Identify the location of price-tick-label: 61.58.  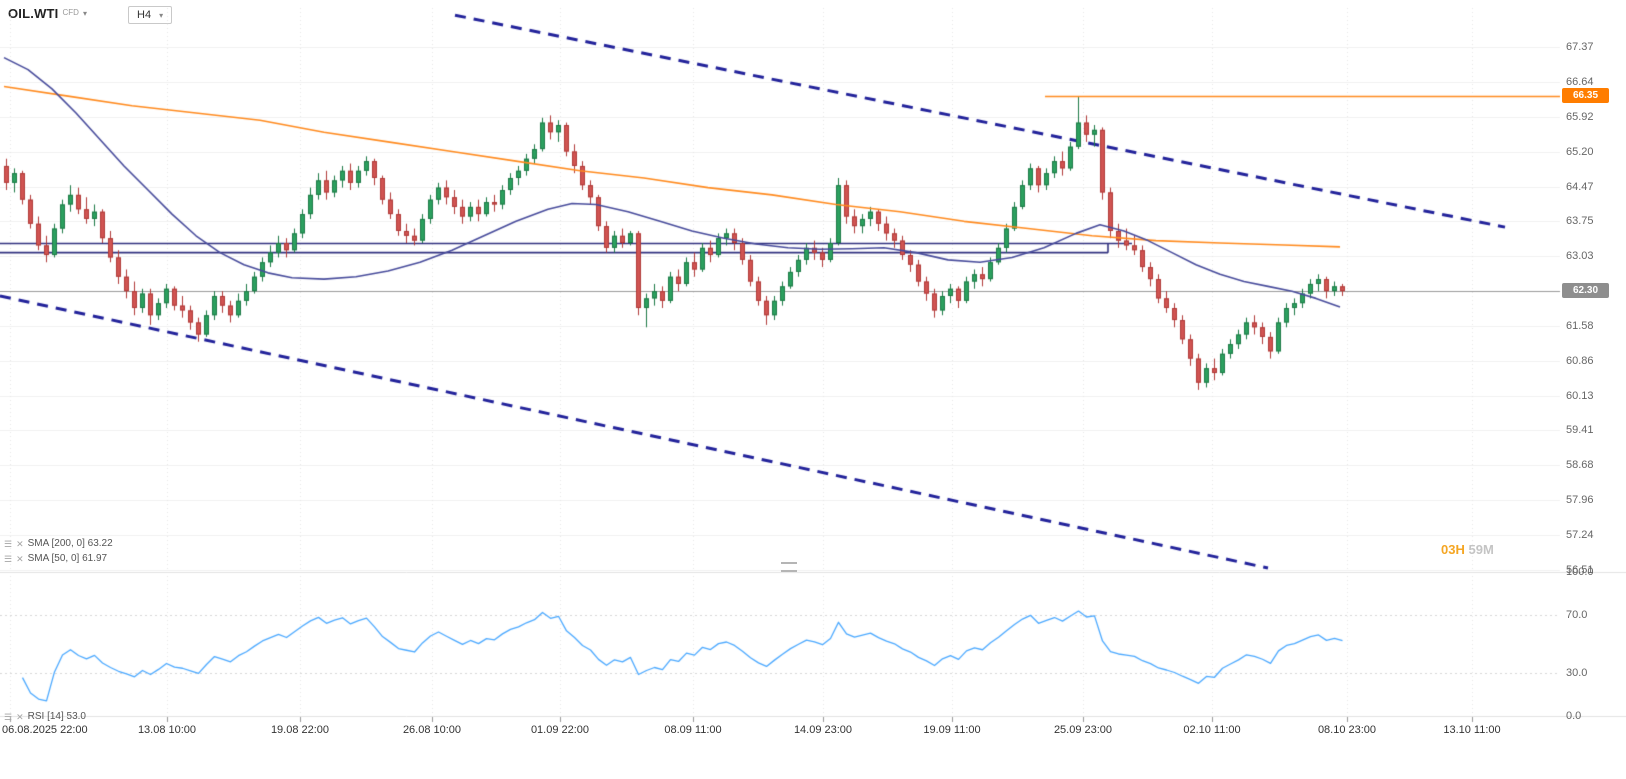
(1580, 325).